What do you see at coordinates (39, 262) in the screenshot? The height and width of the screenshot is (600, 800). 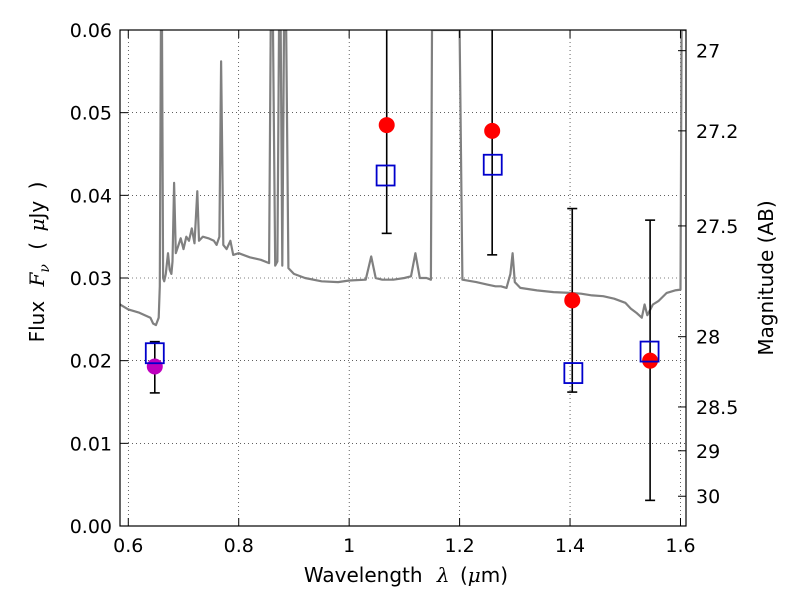 I see `y-axis-title: Flux Fν ( μJy )` at bounding box center [39, 262].